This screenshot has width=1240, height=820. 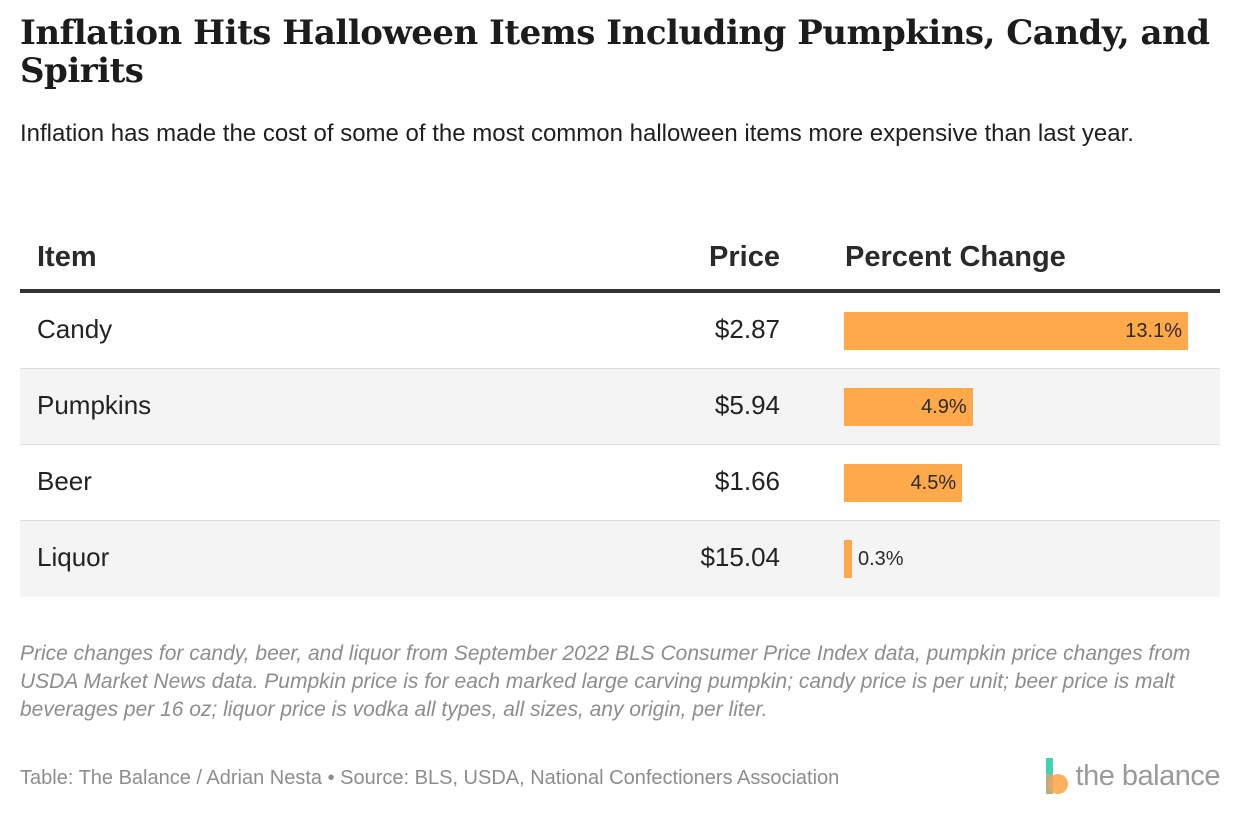 What do you see at coordinates (848, 559) in the screenshot?
I see `bar-liquor` at bounding box center [848, 559].